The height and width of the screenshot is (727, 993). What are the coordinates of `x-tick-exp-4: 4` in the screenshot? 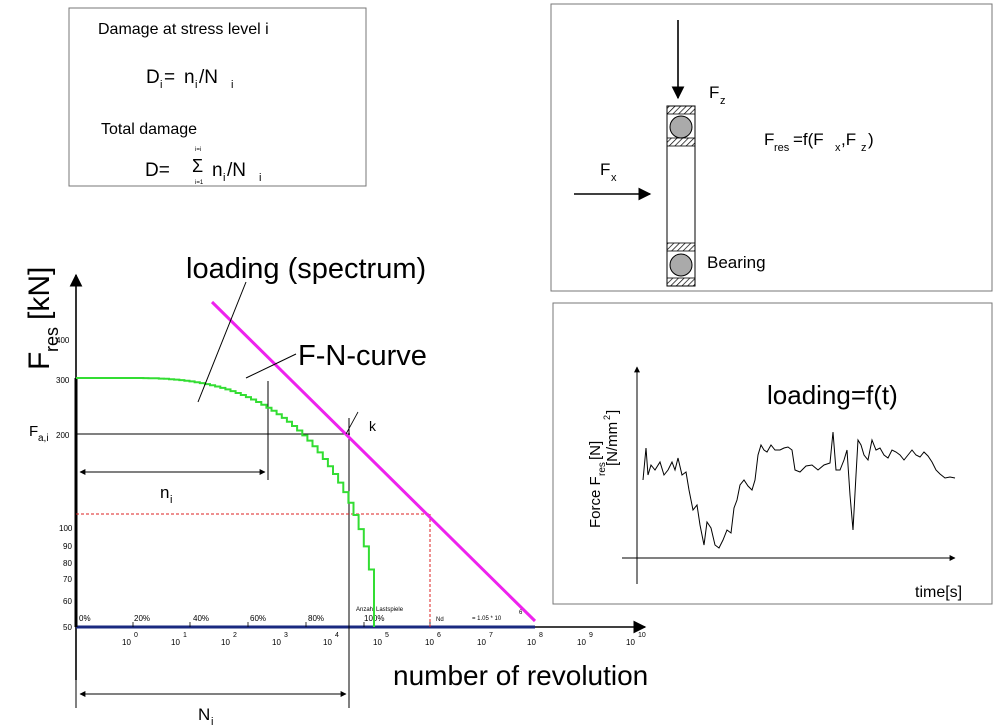 It's located at (337, 635).